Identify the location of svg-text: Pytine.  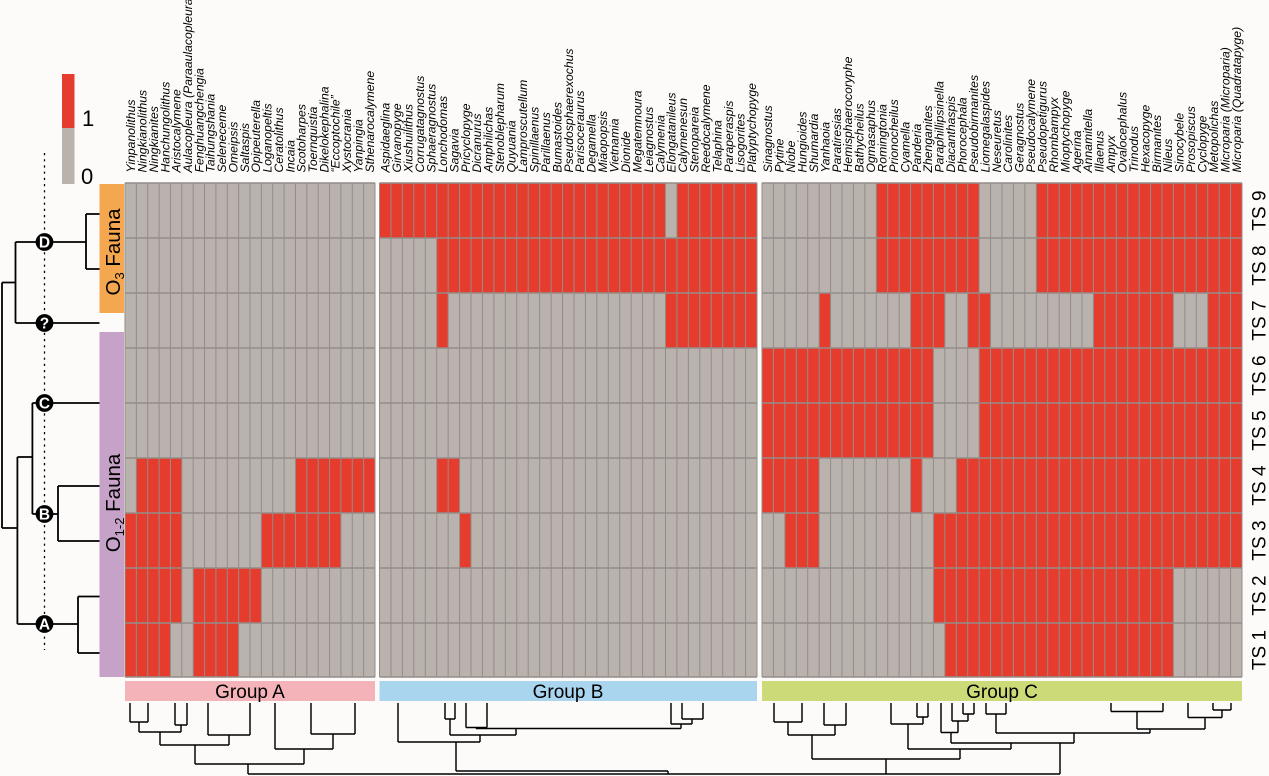
(780, 155).